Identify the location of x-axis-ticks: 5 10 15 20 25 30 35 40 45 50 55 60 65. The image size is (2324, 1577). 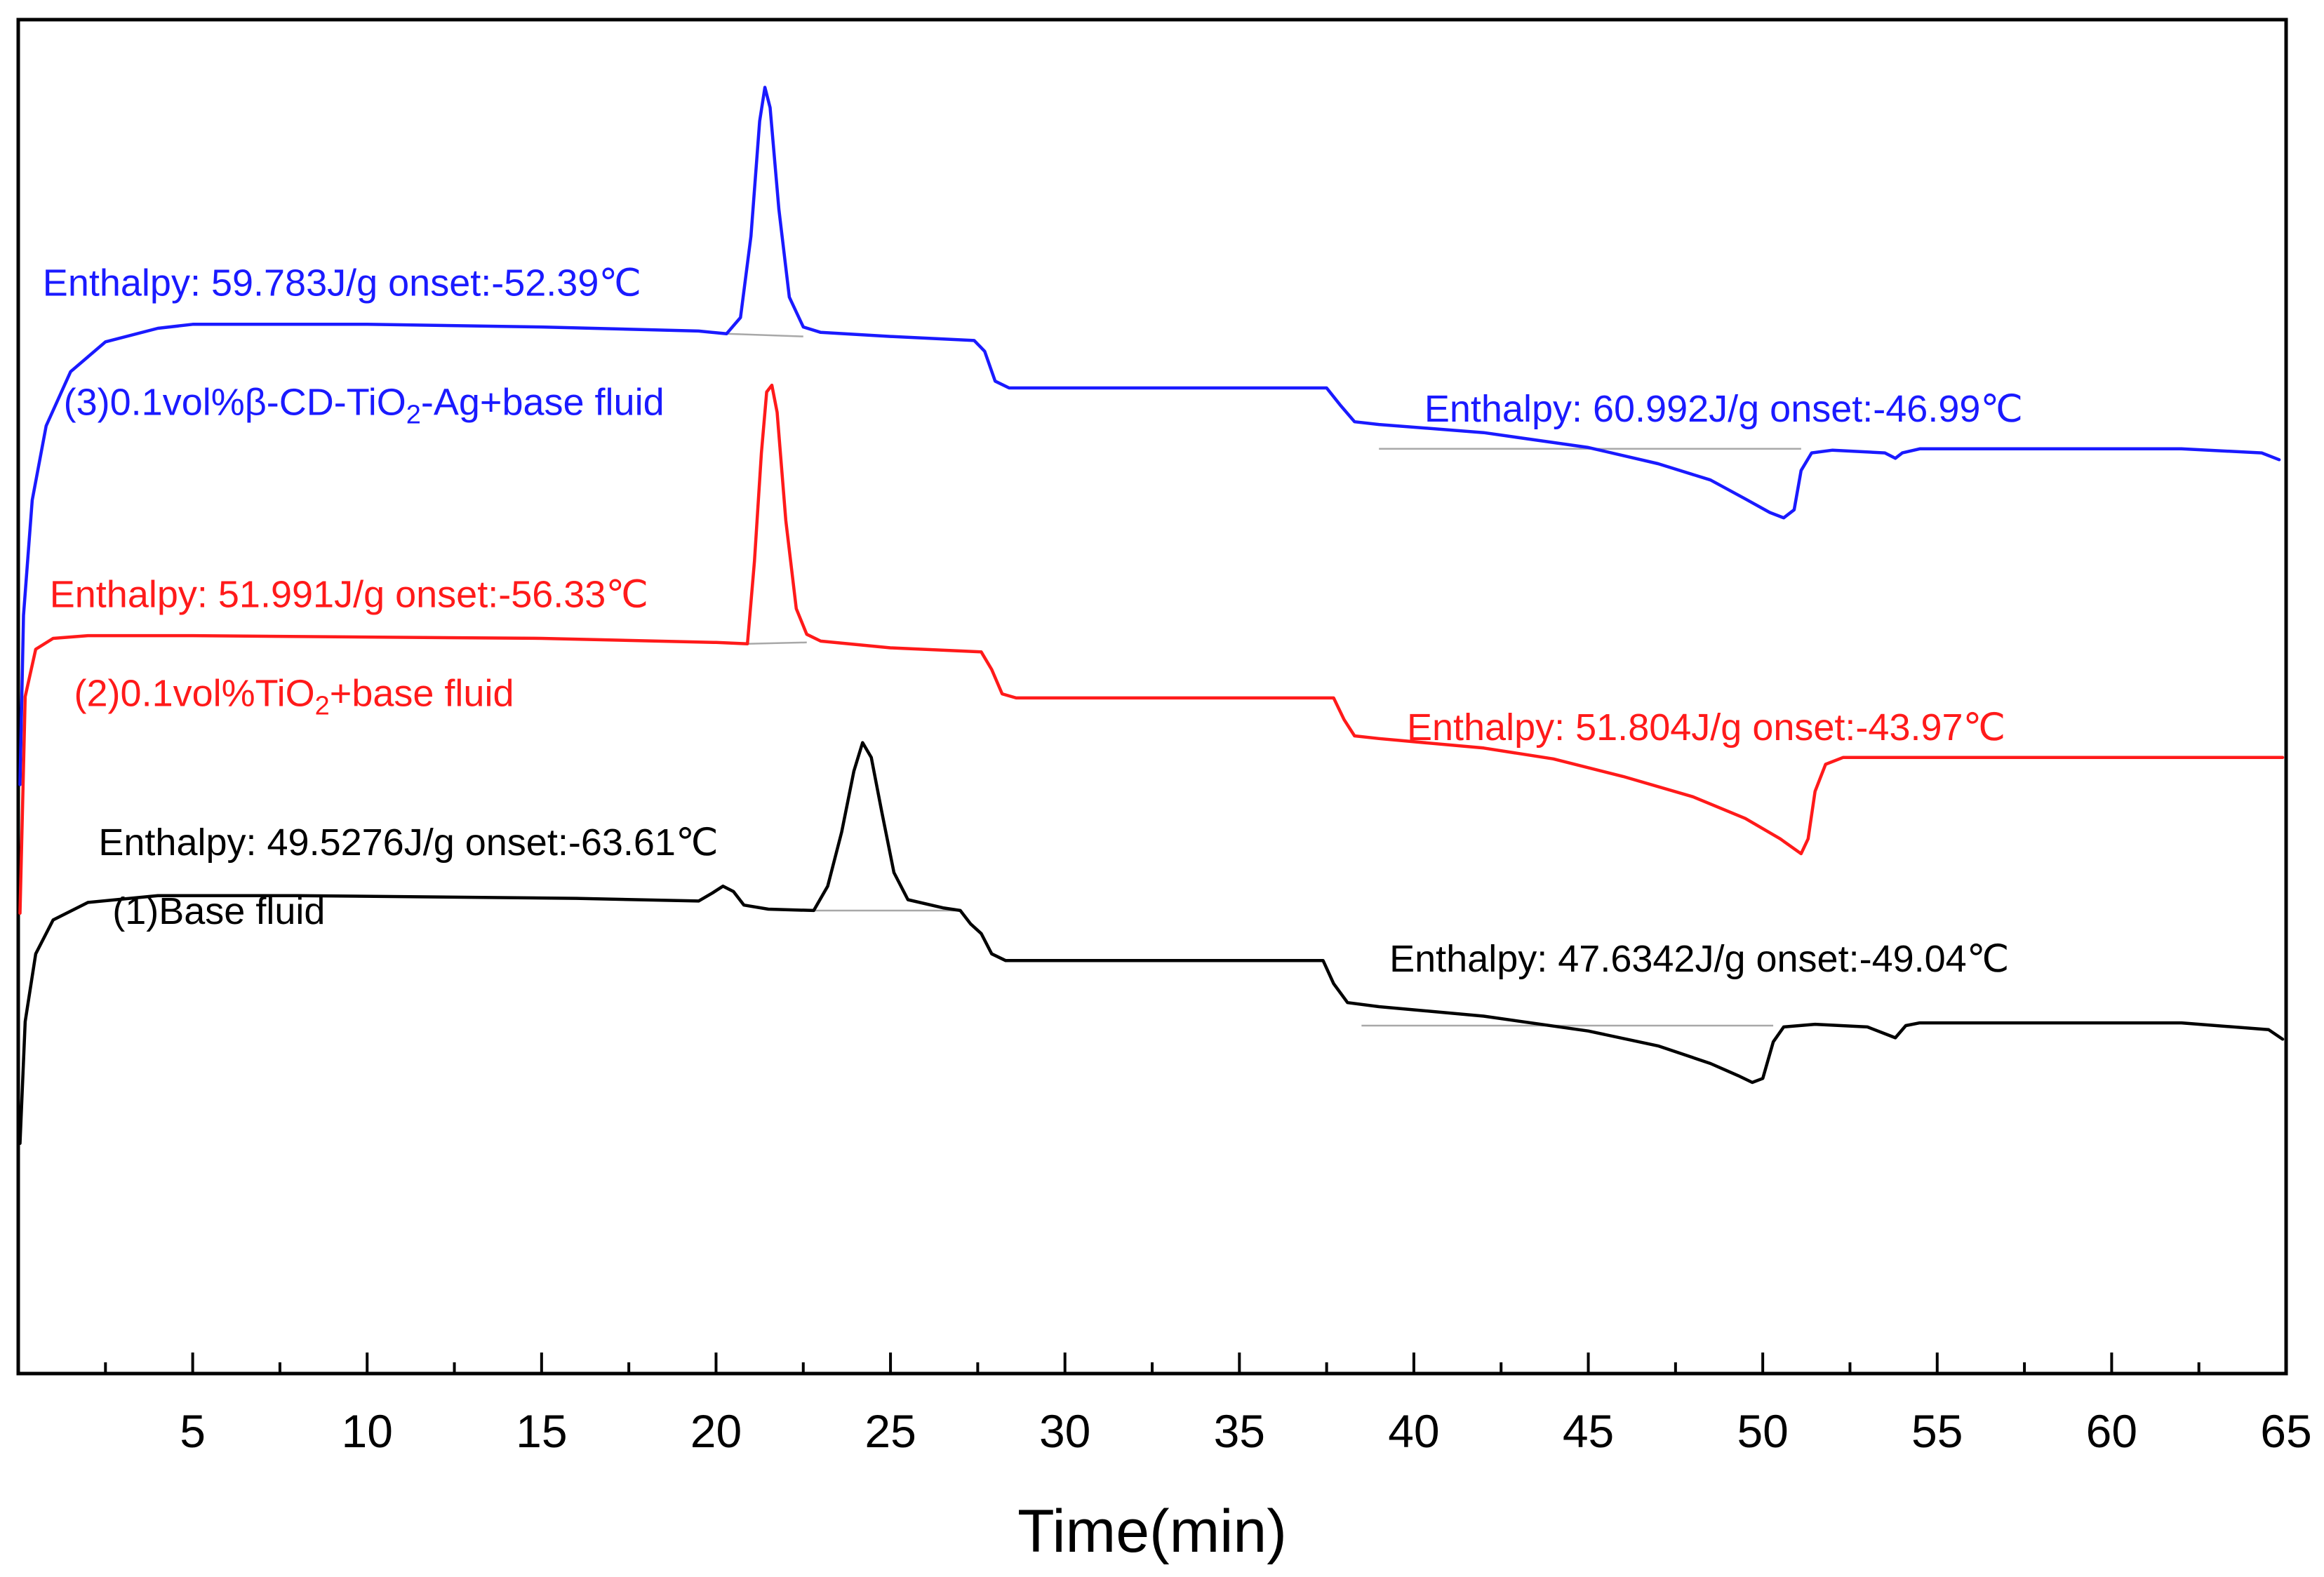
(1208, 1405).